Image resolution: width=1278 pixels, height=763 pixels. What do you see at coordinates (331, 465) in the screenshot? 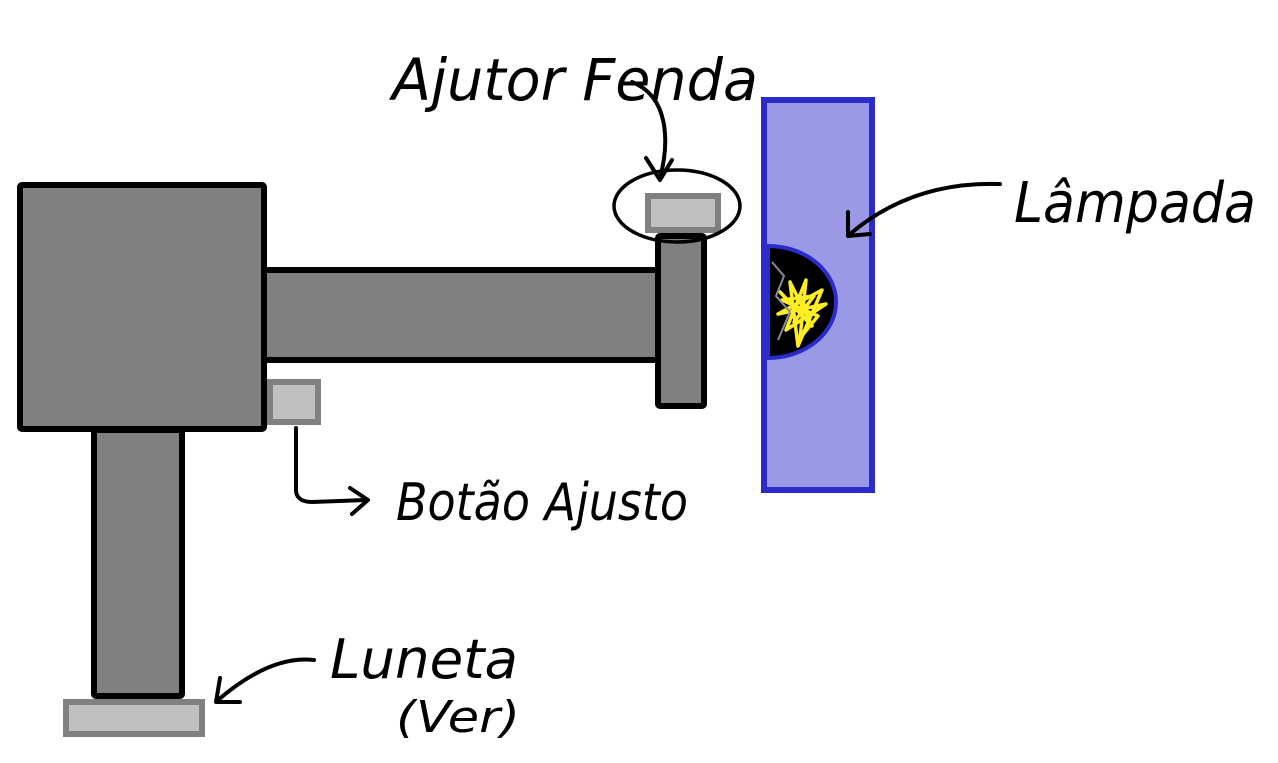
I see `arrow-botao-ajuste` at bounding box center [331, 465].